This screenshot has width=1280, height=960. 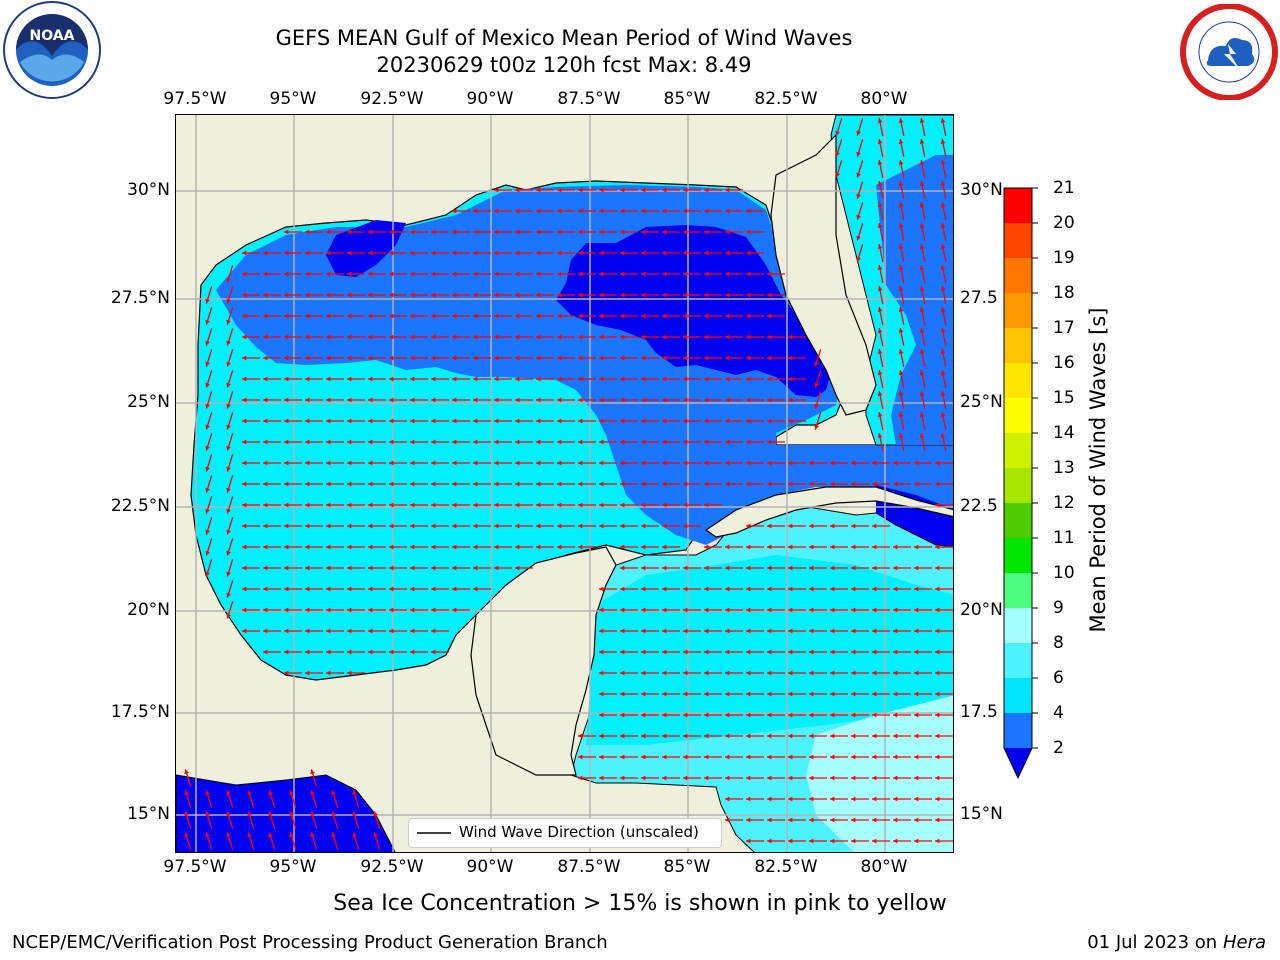 I want to click on colorbar-tick-label: 20, so click(x=1064, y=223).